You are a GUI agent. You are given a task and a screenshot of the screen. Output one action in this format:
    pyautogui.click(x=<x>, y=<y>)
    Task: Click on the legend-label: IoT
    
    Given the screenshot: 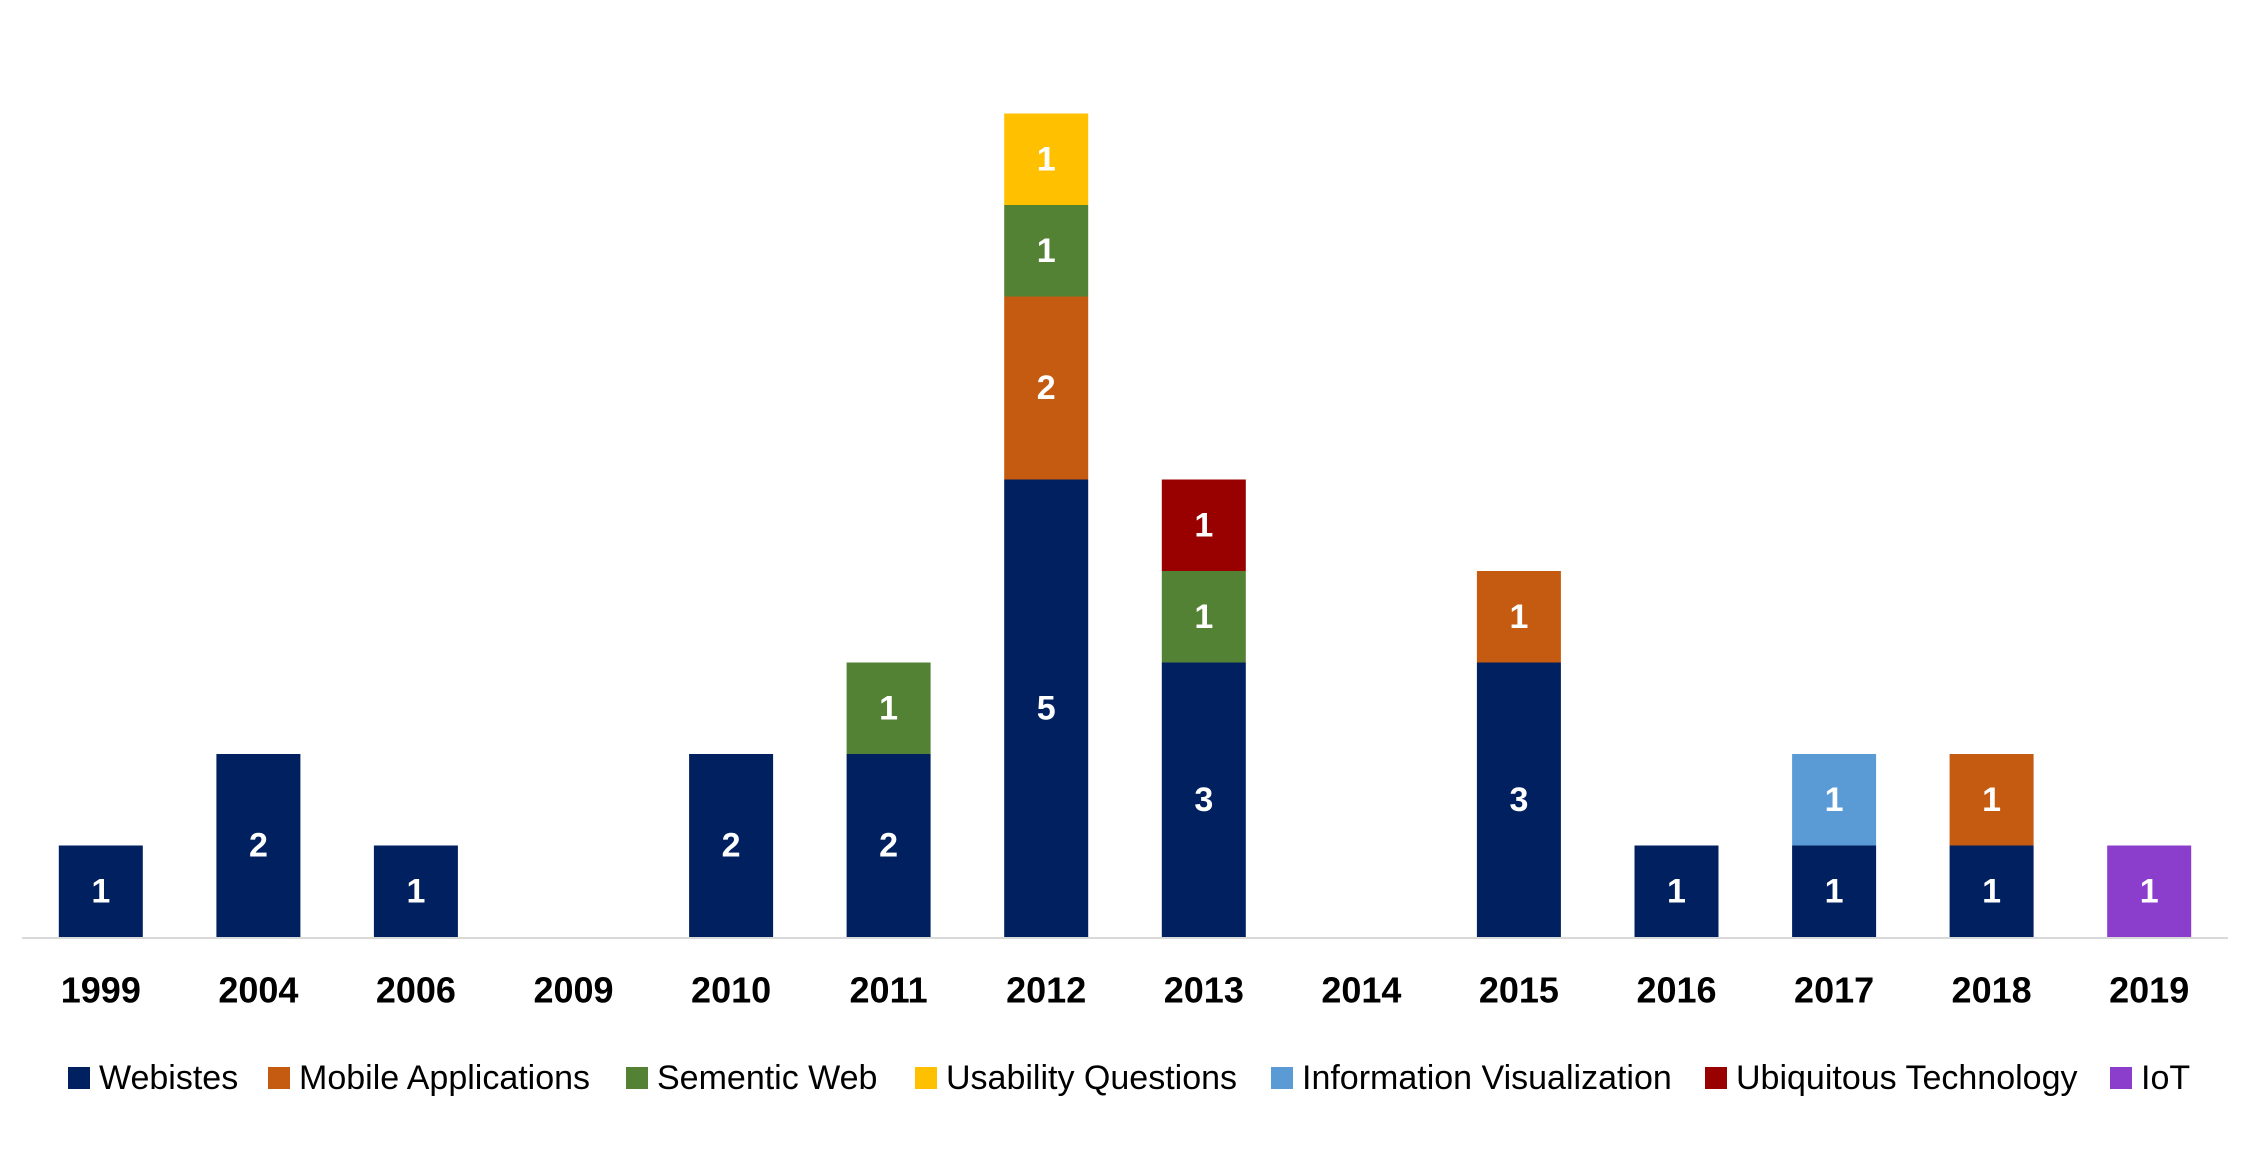 What is the action you would take?
    pyautogui.click(x=2165, y=1078)
    